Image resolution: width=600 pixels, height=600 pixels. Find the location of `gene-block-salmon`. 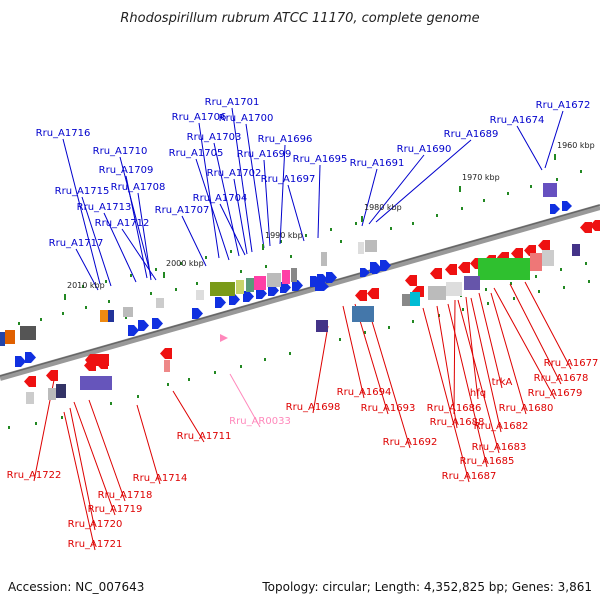

gene-block-salmon is located at coordinates (536, 262).